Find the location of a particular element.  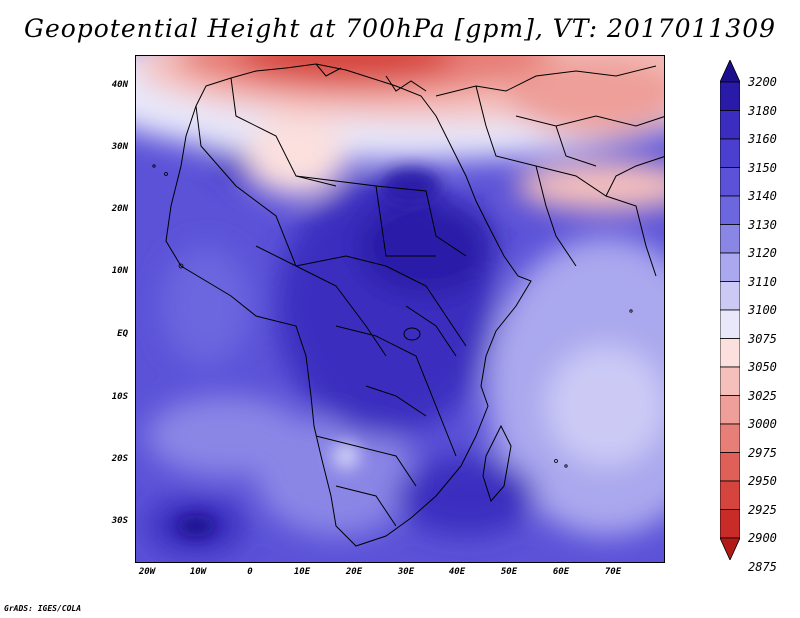

colorbar-tick-label: 3130 is located at coordinates (762, 224).